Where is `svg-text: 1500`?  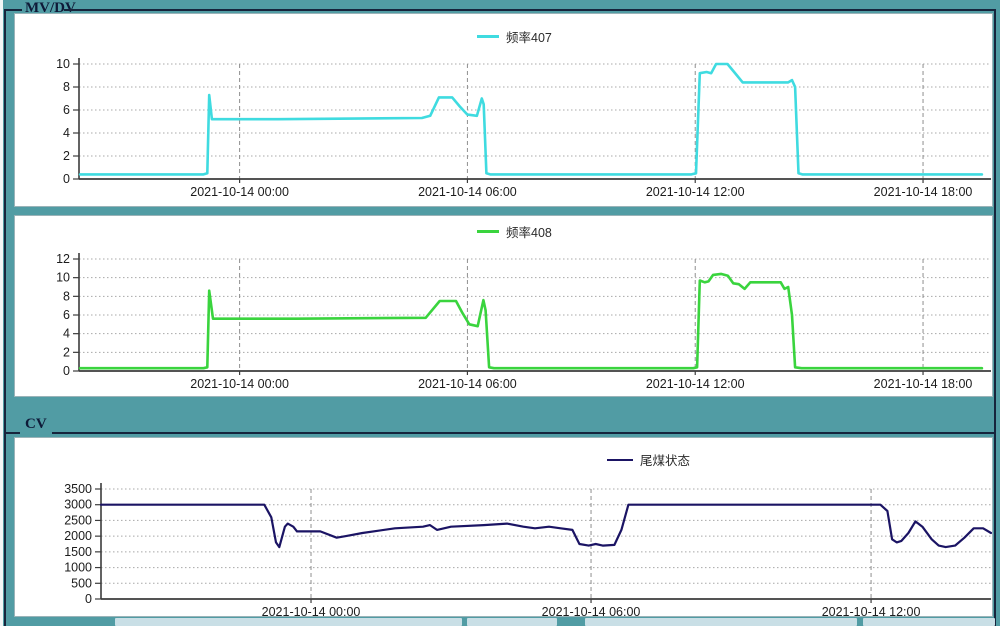 svg-text: 1500 is located at coordinates (78, 552).